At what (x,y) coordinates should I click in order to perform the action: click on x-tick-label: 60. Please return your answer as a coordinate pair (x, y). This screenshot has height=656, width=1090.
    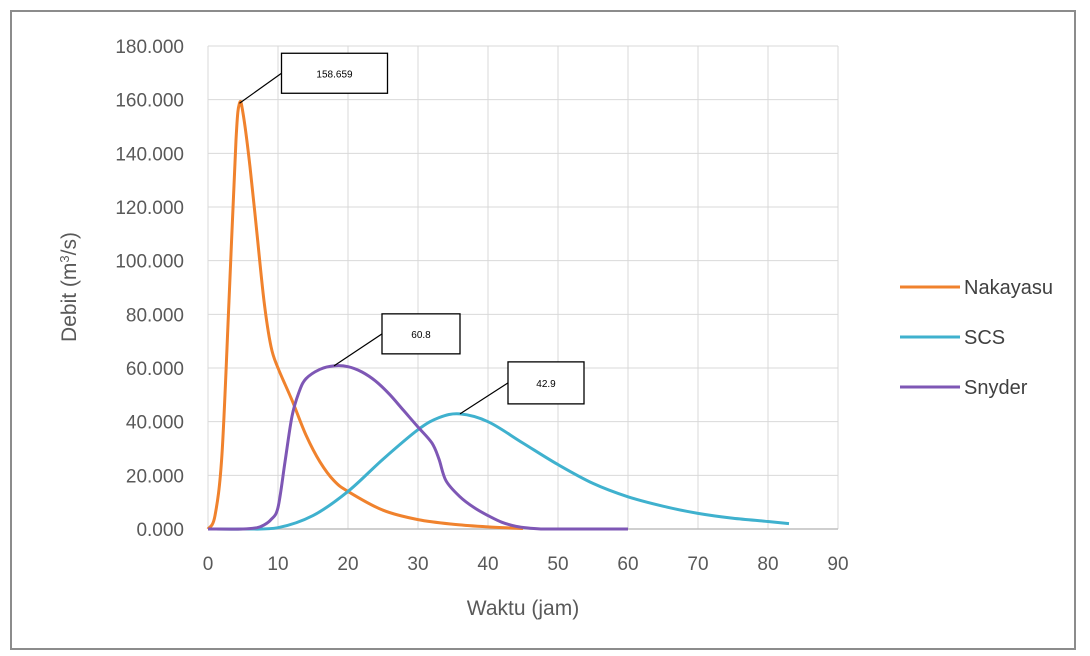
    Looking at the image, I should click on (627, 564).